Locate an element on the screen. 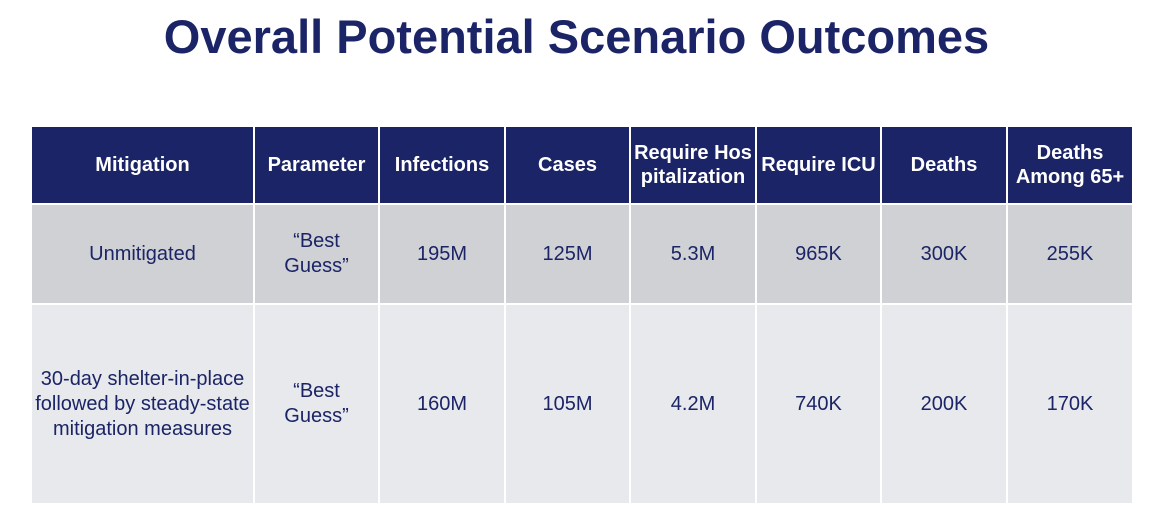 The image size is (1153, 519). header-parameter: Parameter is located at coordinates (316, 165).